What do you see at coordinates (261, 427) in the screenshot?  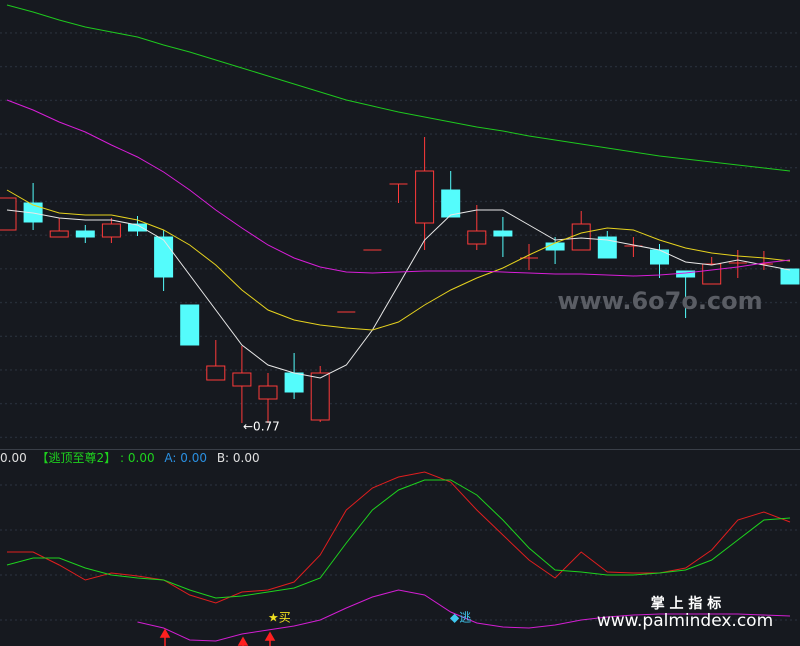 I see `low-label: ←0.77` at bounding box center [261, 427].